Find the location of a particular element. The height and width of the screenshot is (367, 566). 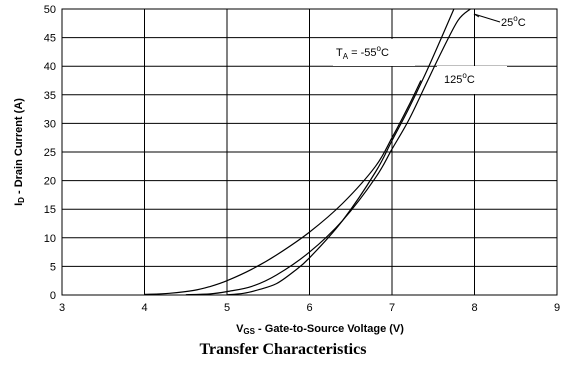

y-tick-label: 0 is located at coordinates (53, 296).